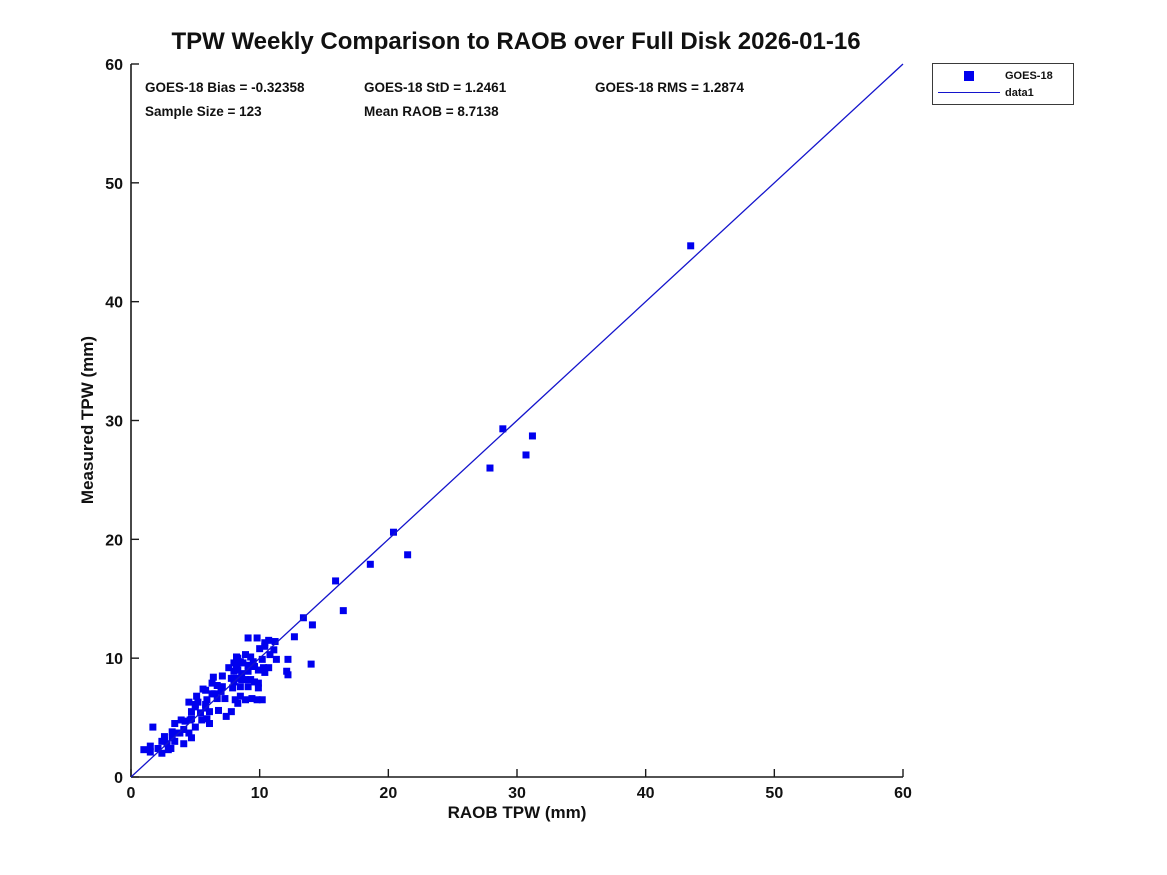 The height and width of the screenshot is (875, 1167). Describe the element at coordinates (517, 812) in the screenshot. I see `x-axis-label: RAOB TPW (mm)` at that location.